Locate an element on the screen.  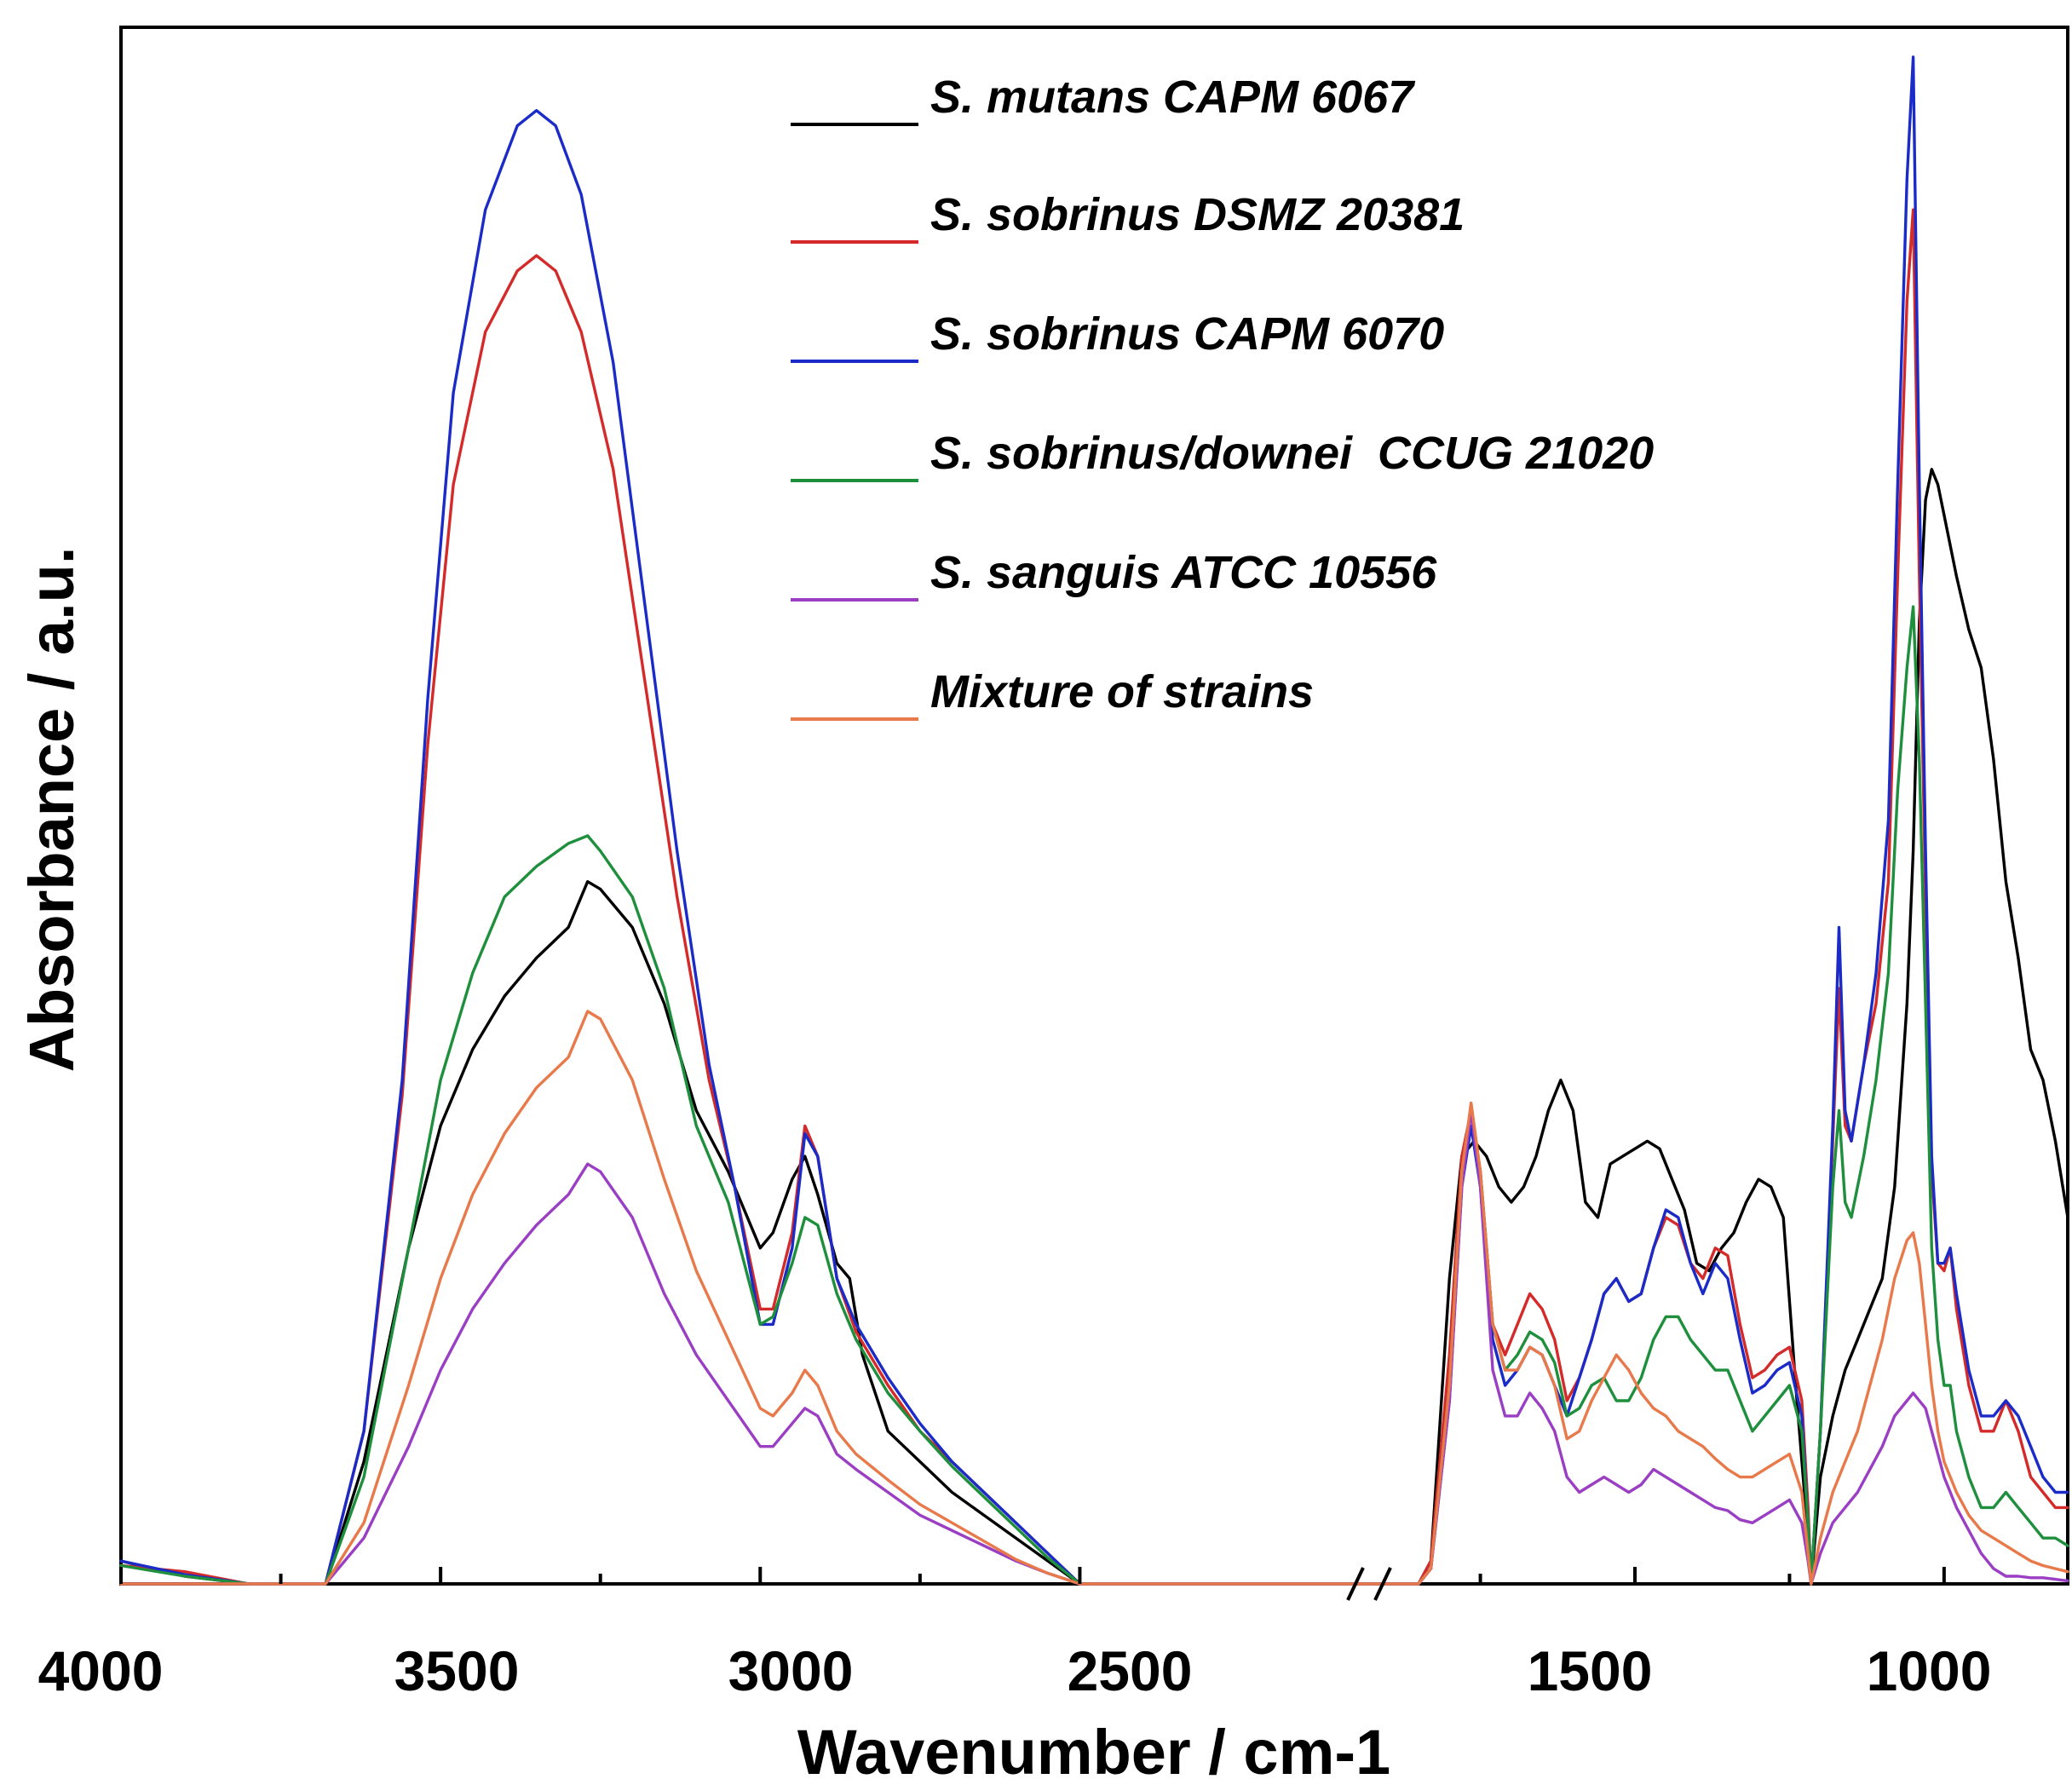
x-axis-tick-labels: 4000 3500 3000 2500 1500 1000 is located at coordinates (1015, 1670).